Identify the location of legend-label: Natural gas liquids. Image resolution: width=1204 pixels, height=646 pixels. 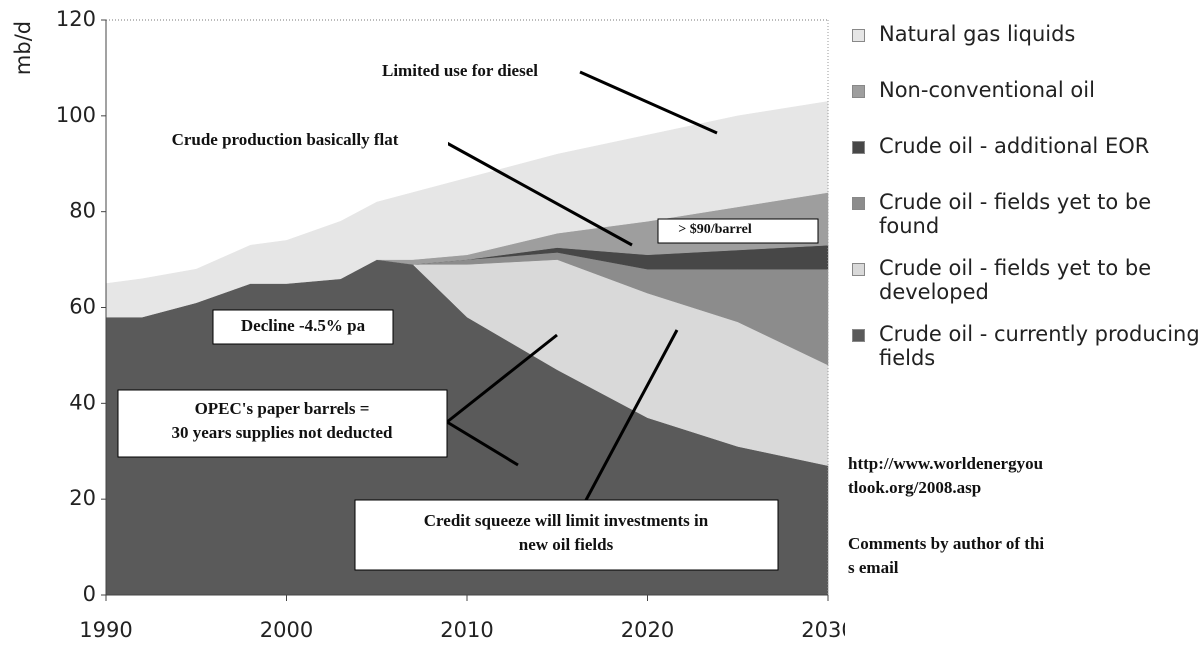
(977, 34).